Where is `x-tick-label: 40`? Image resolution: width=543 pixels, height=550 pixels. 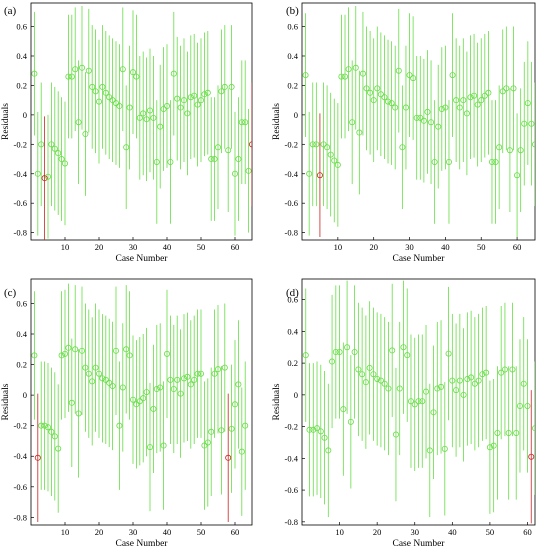 x-tick-label: 40 is located at coordinates (167, 532).